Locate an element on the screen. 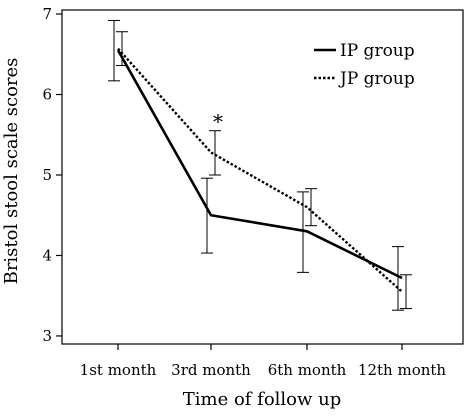  significance-marker: * is located at coordinates (218, 121).